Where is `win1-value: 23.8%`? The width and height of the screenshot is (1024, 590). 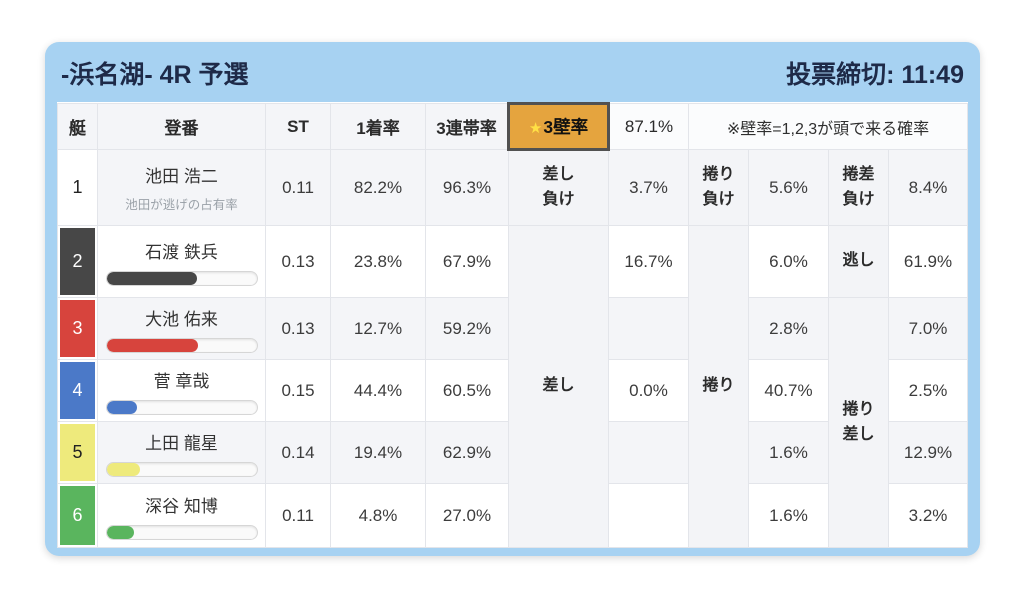 win1-value: 23.8% is located at coordinates (378, 261).